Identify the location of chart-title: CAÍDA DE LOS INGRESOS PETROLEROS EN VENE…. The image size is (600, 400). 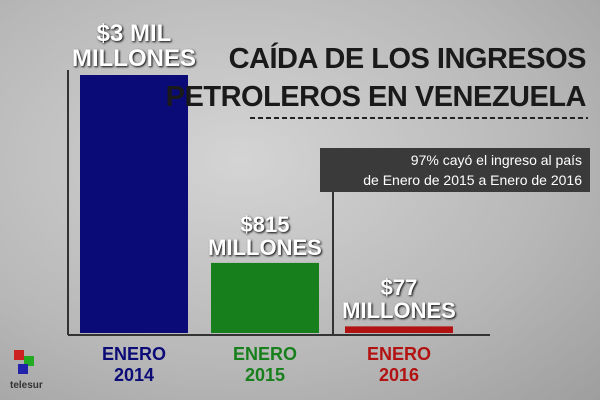
(376, 78).